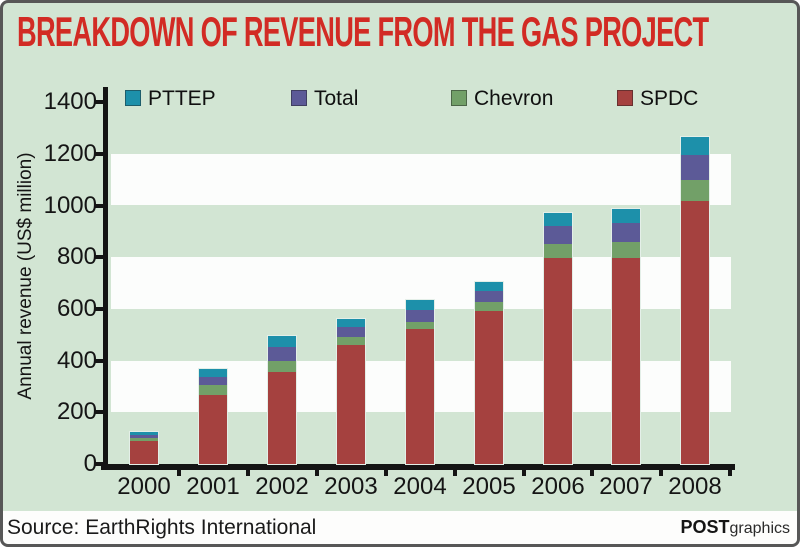 The width and height of the screenshot is (800, 547). Describe the element at coordinates (695, 191) in the screenshot. I see `bar-segment-2008-chevron` at that location.